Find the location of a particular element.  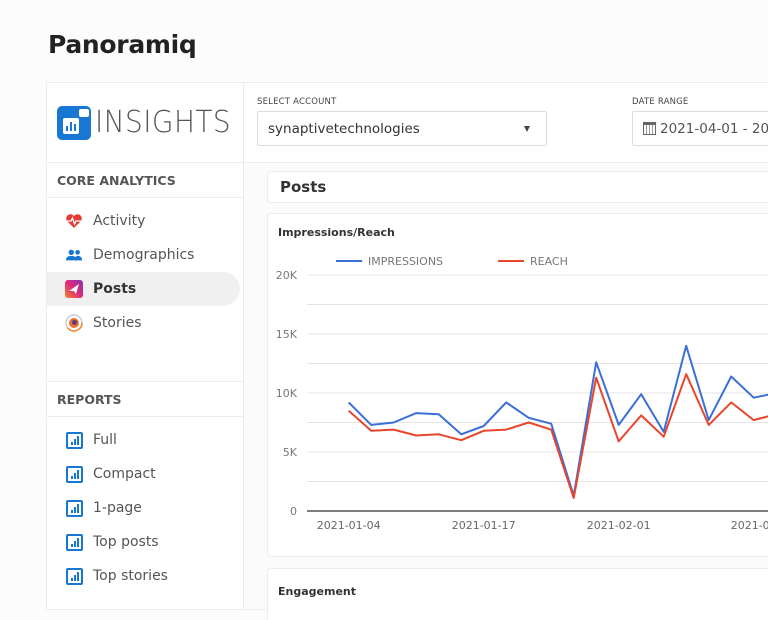

app-title: Panoramiq is located at coordinates (122, 44).